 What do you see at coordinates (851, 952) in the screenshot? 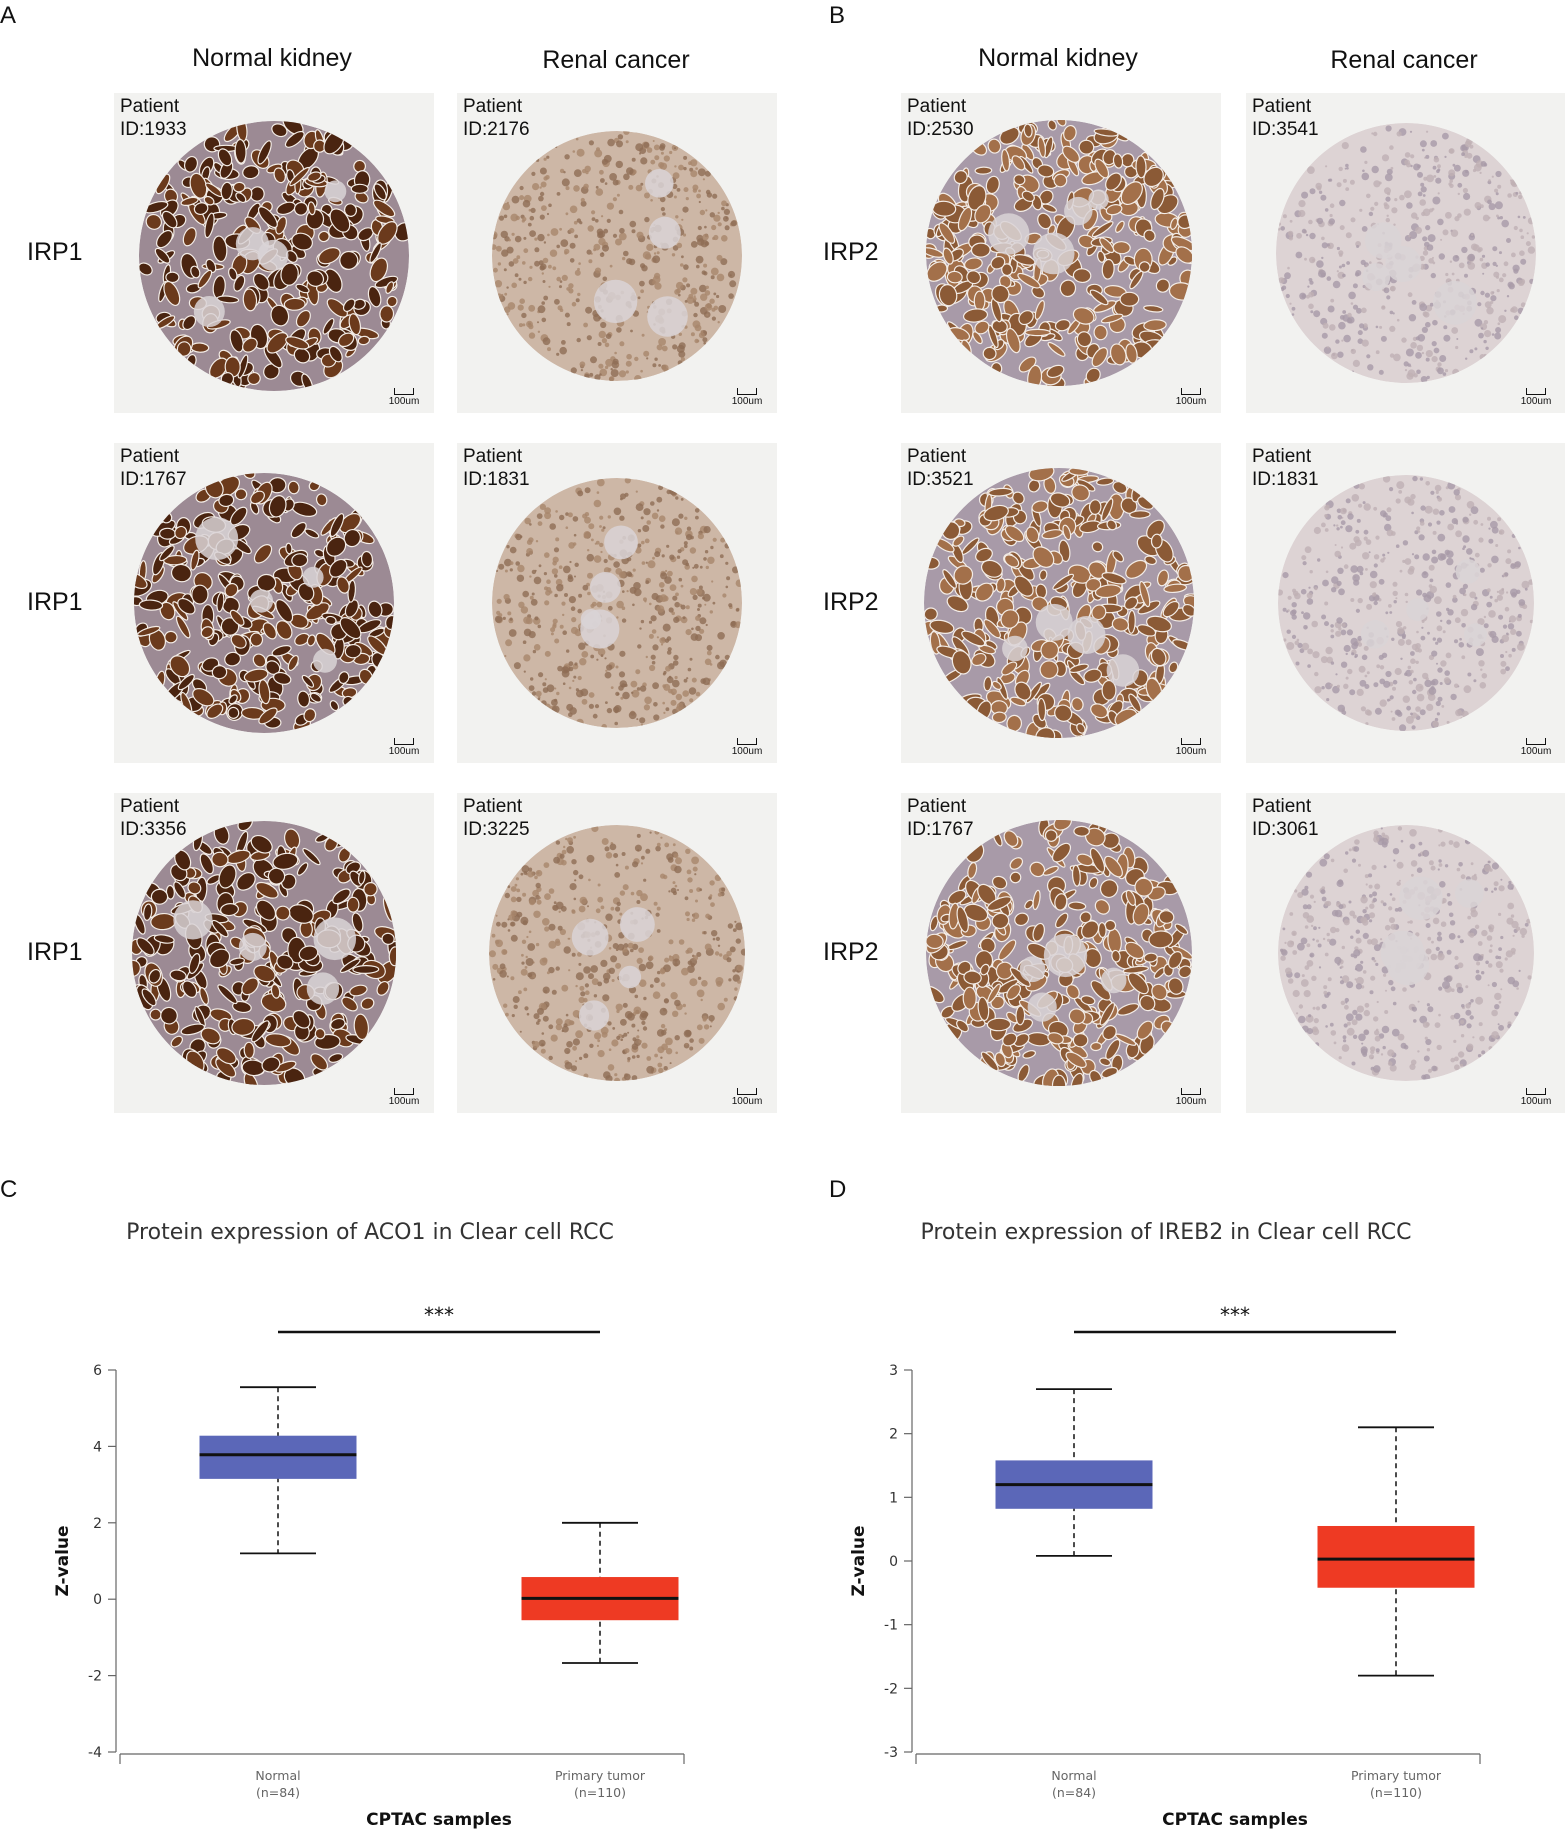
I see `row-label-irp2-3: IRP2` at bounding box center [851, 952].